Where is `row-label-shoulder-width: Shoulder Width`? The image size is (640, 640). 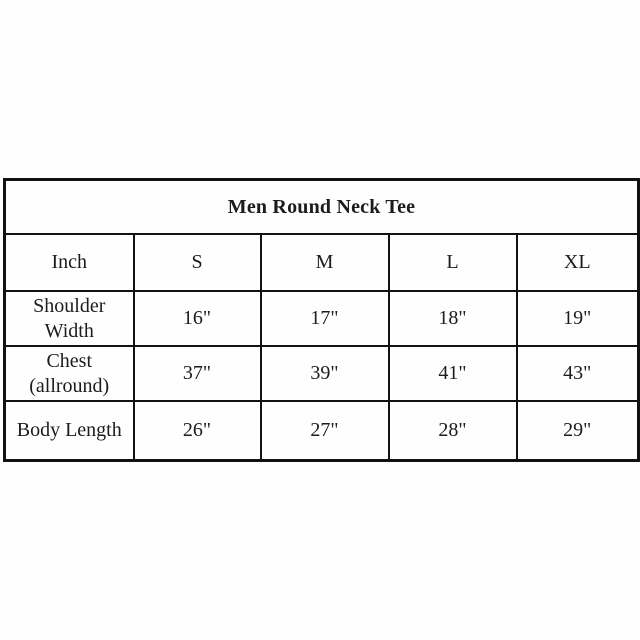
row-label-shoulder-width: Shoulder Width is located at coordinates (69, 318).